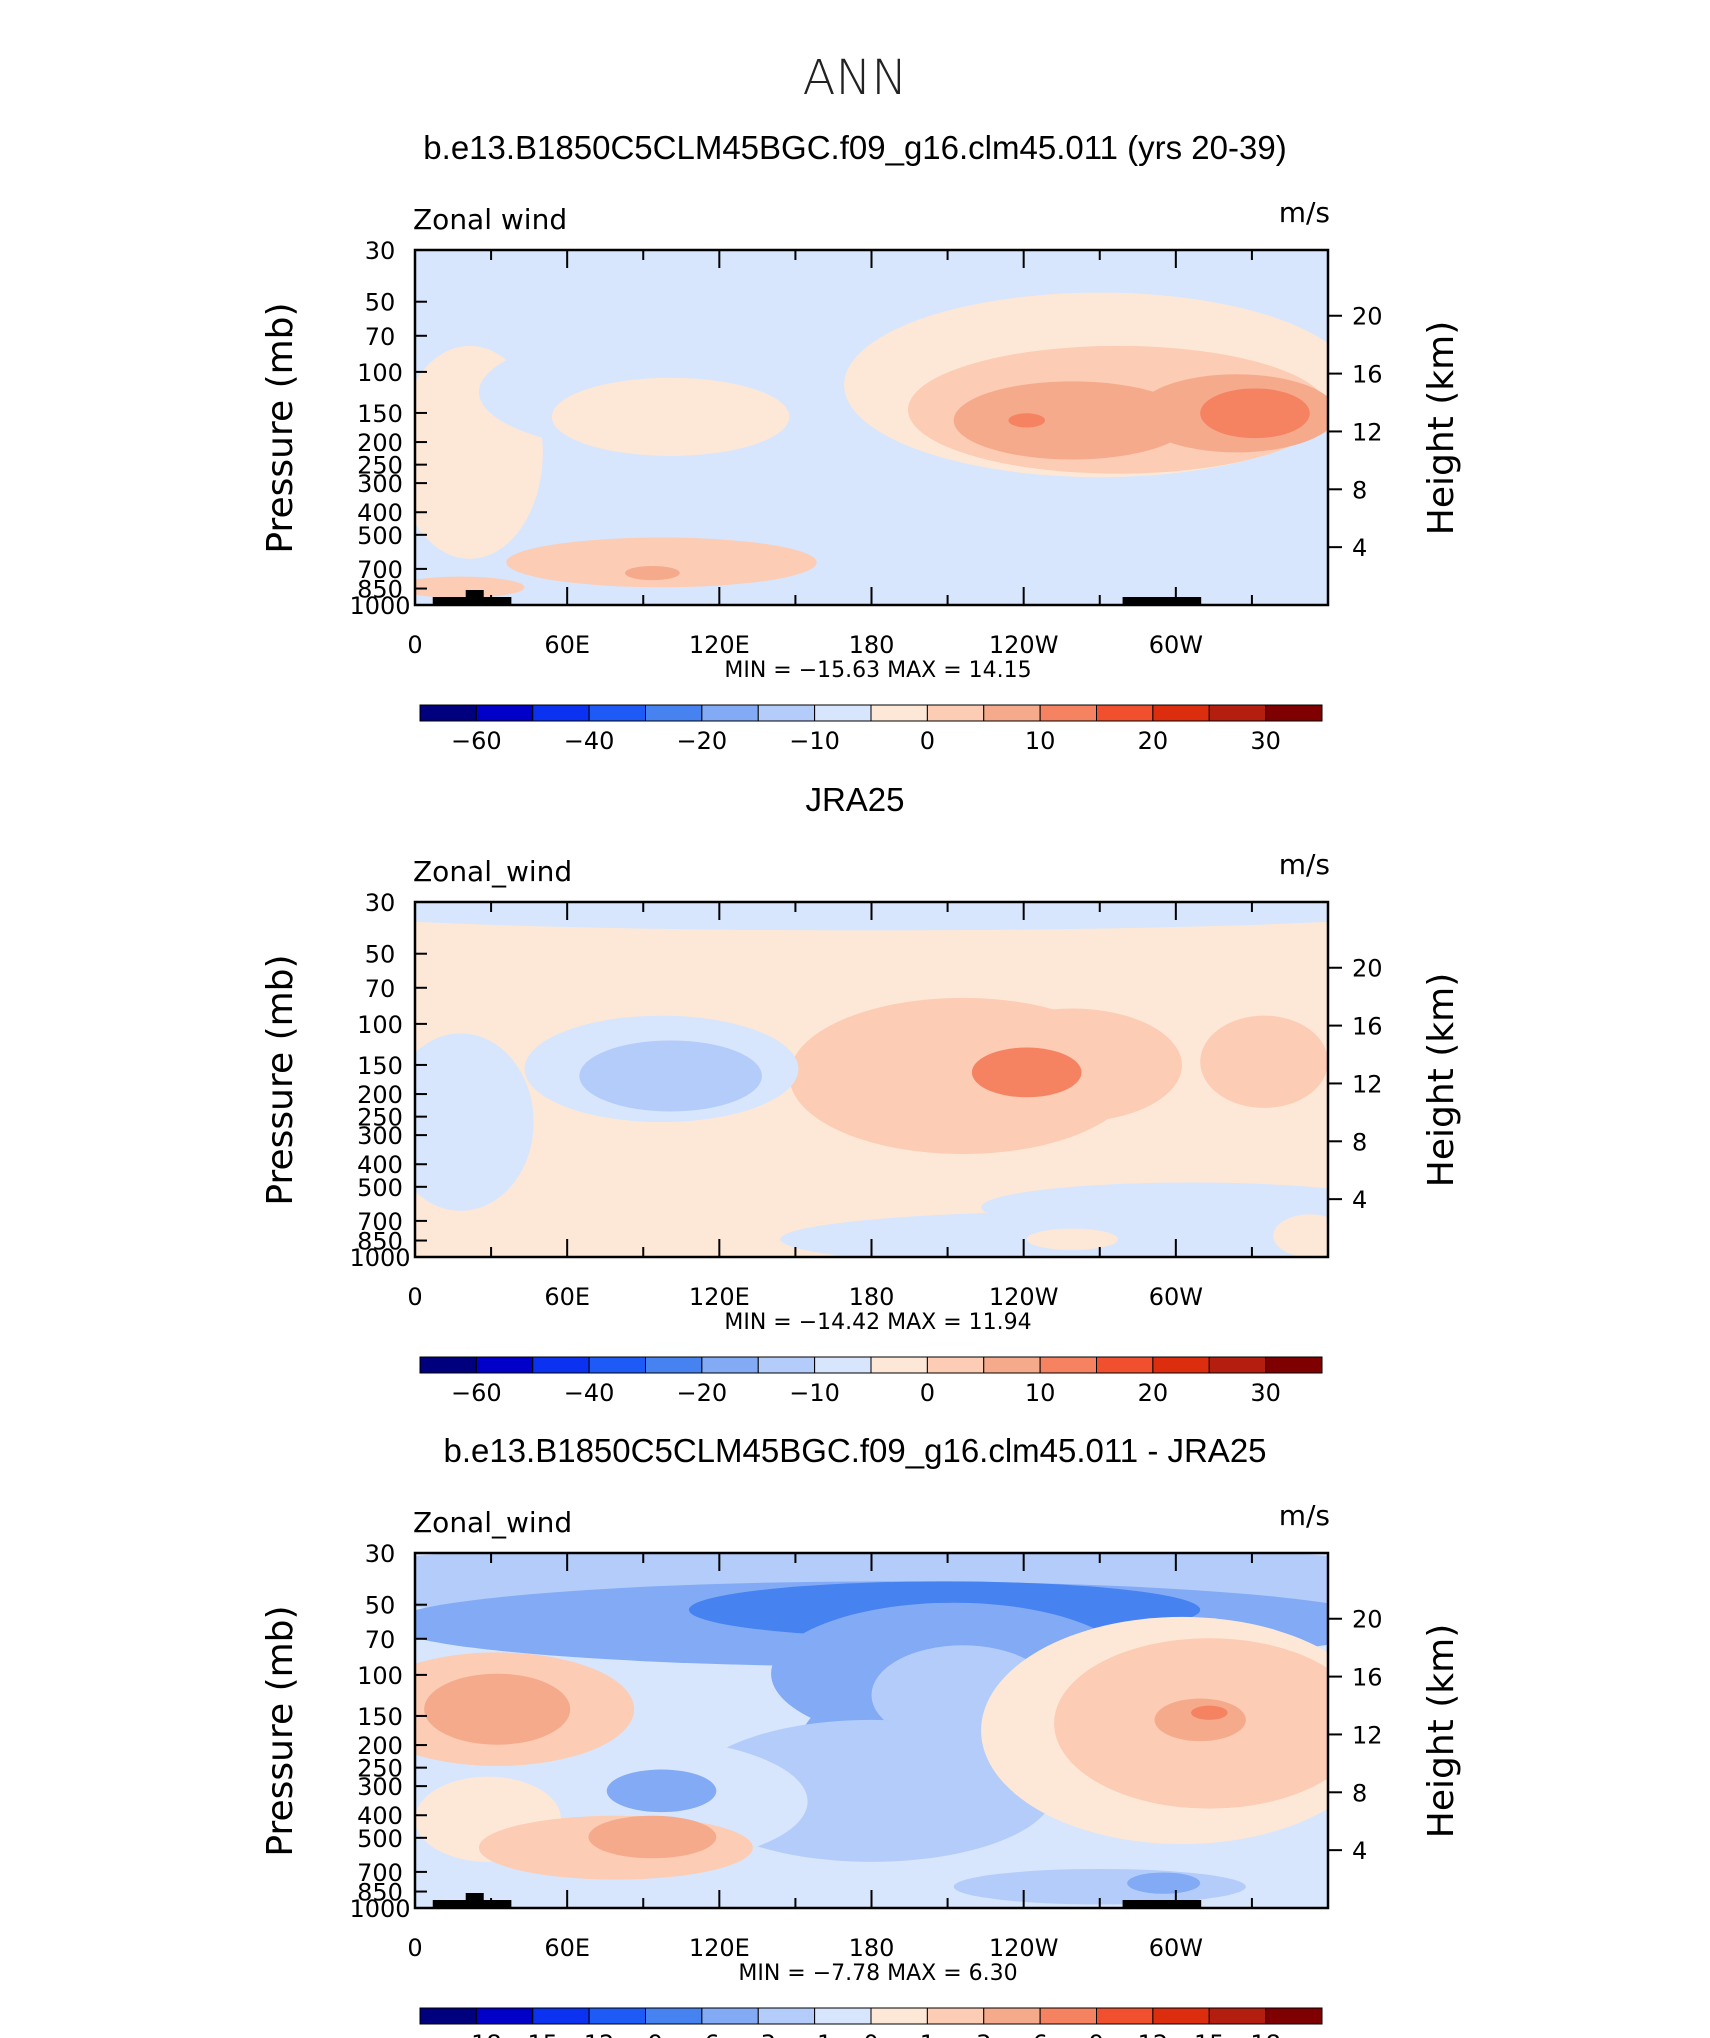 Image resolution: width=1710 pixels, height=2038 pixels. What do you see at coordinates (1367, 969) in the screenshot?
I see `height-tick-label: 20` at bounding box center [1367, 969].